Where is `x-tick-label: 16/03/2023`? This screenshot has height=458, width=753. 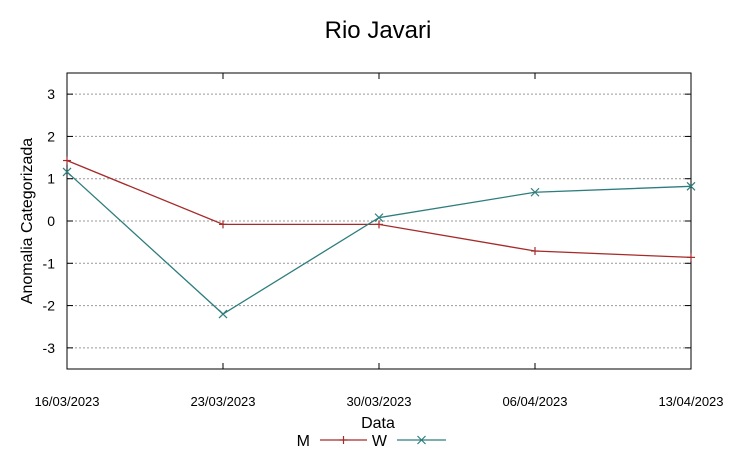
x-tick-label: 16/03/2023 is located at coordinates (66, 401).